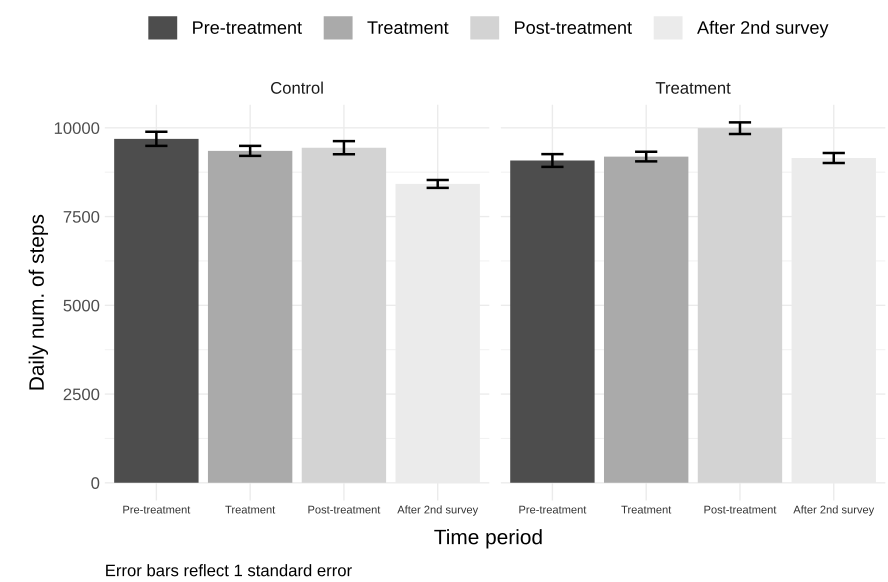 The width and height of the screenshot is (888, 582). What do you see at coordinates (573, 27) in the screenshot?
I see `legend-label: Post-treatment` at bounding box center [573, 27].